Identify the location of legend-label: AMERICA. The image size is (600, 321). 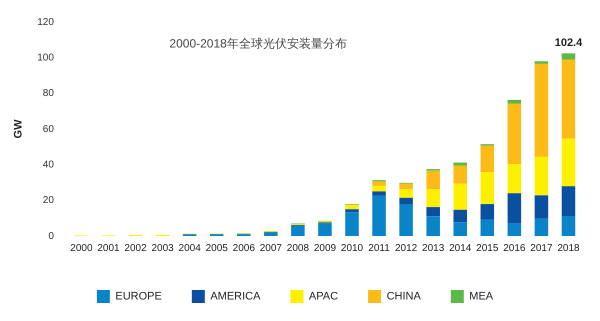
(236, 296).